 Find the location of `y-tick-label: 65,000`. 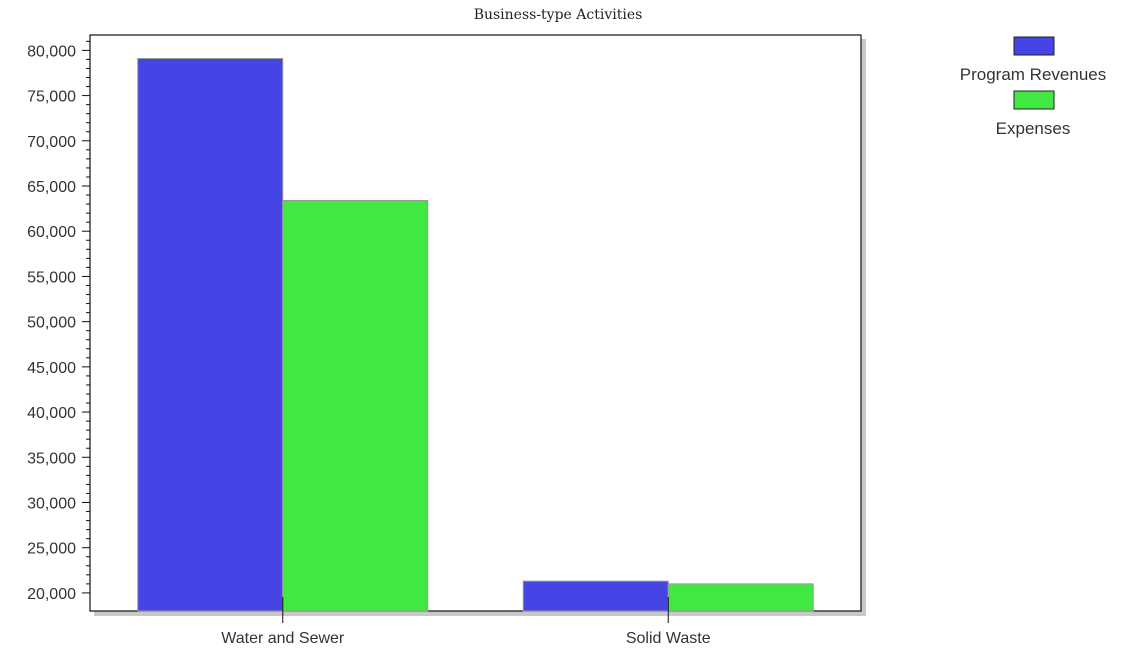

y-tick-label: 65,000 is located at coordinates (51, 187).